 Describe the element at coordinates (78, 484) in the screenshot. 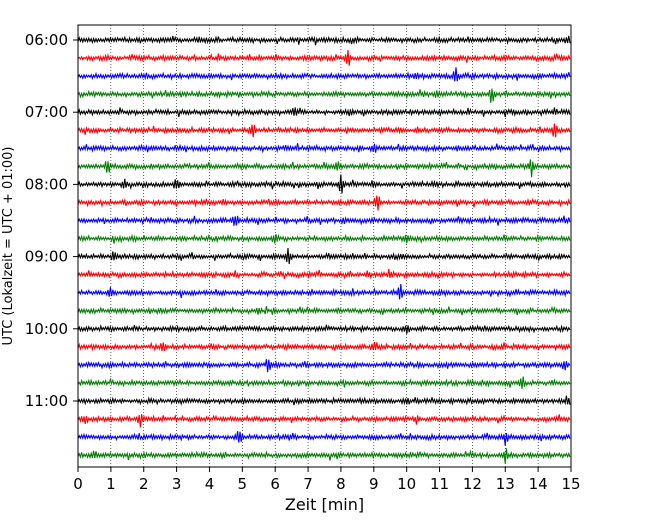

I see `x-tick-label: 0` at that location.